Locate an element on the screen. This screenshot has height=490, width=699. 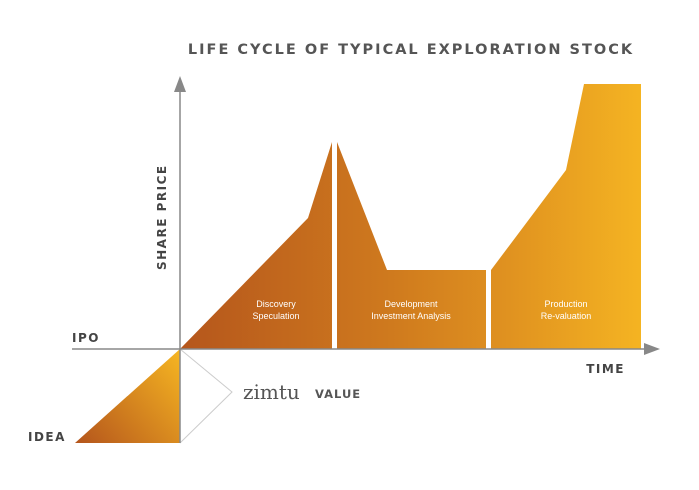
phase-label-development-line1: Development is located at coordinates (411, 304).